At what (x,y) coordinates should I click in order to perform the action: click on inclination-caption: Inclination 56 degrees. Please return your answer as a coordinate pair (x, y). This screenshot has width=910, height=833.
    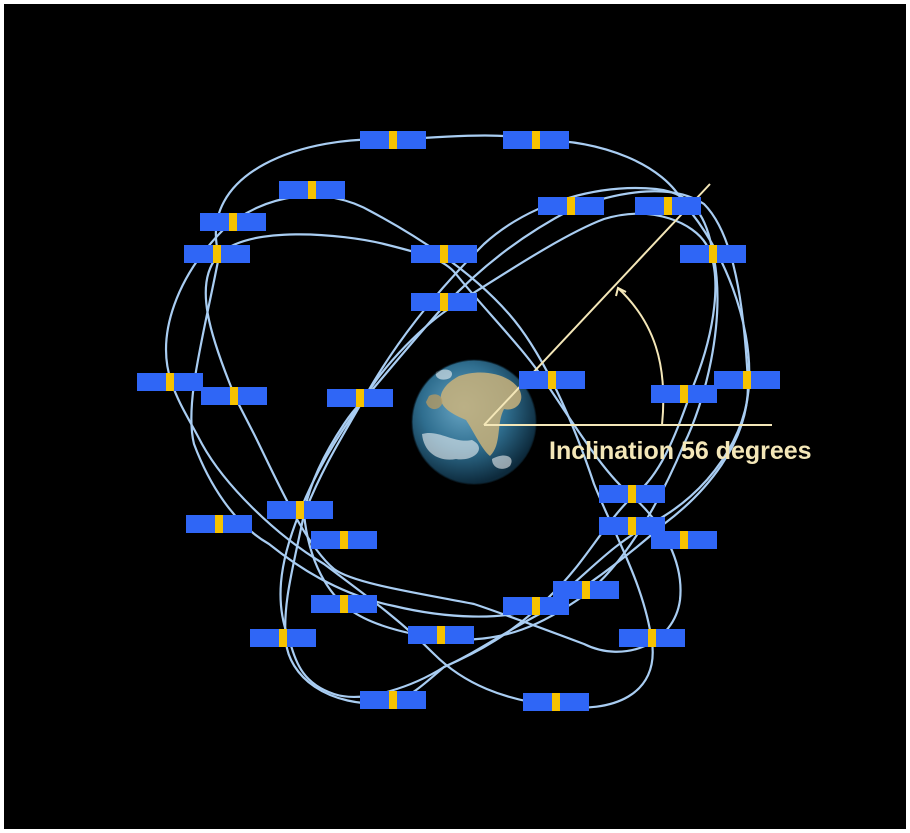
    Looking at the image, I should click on (680, 451).